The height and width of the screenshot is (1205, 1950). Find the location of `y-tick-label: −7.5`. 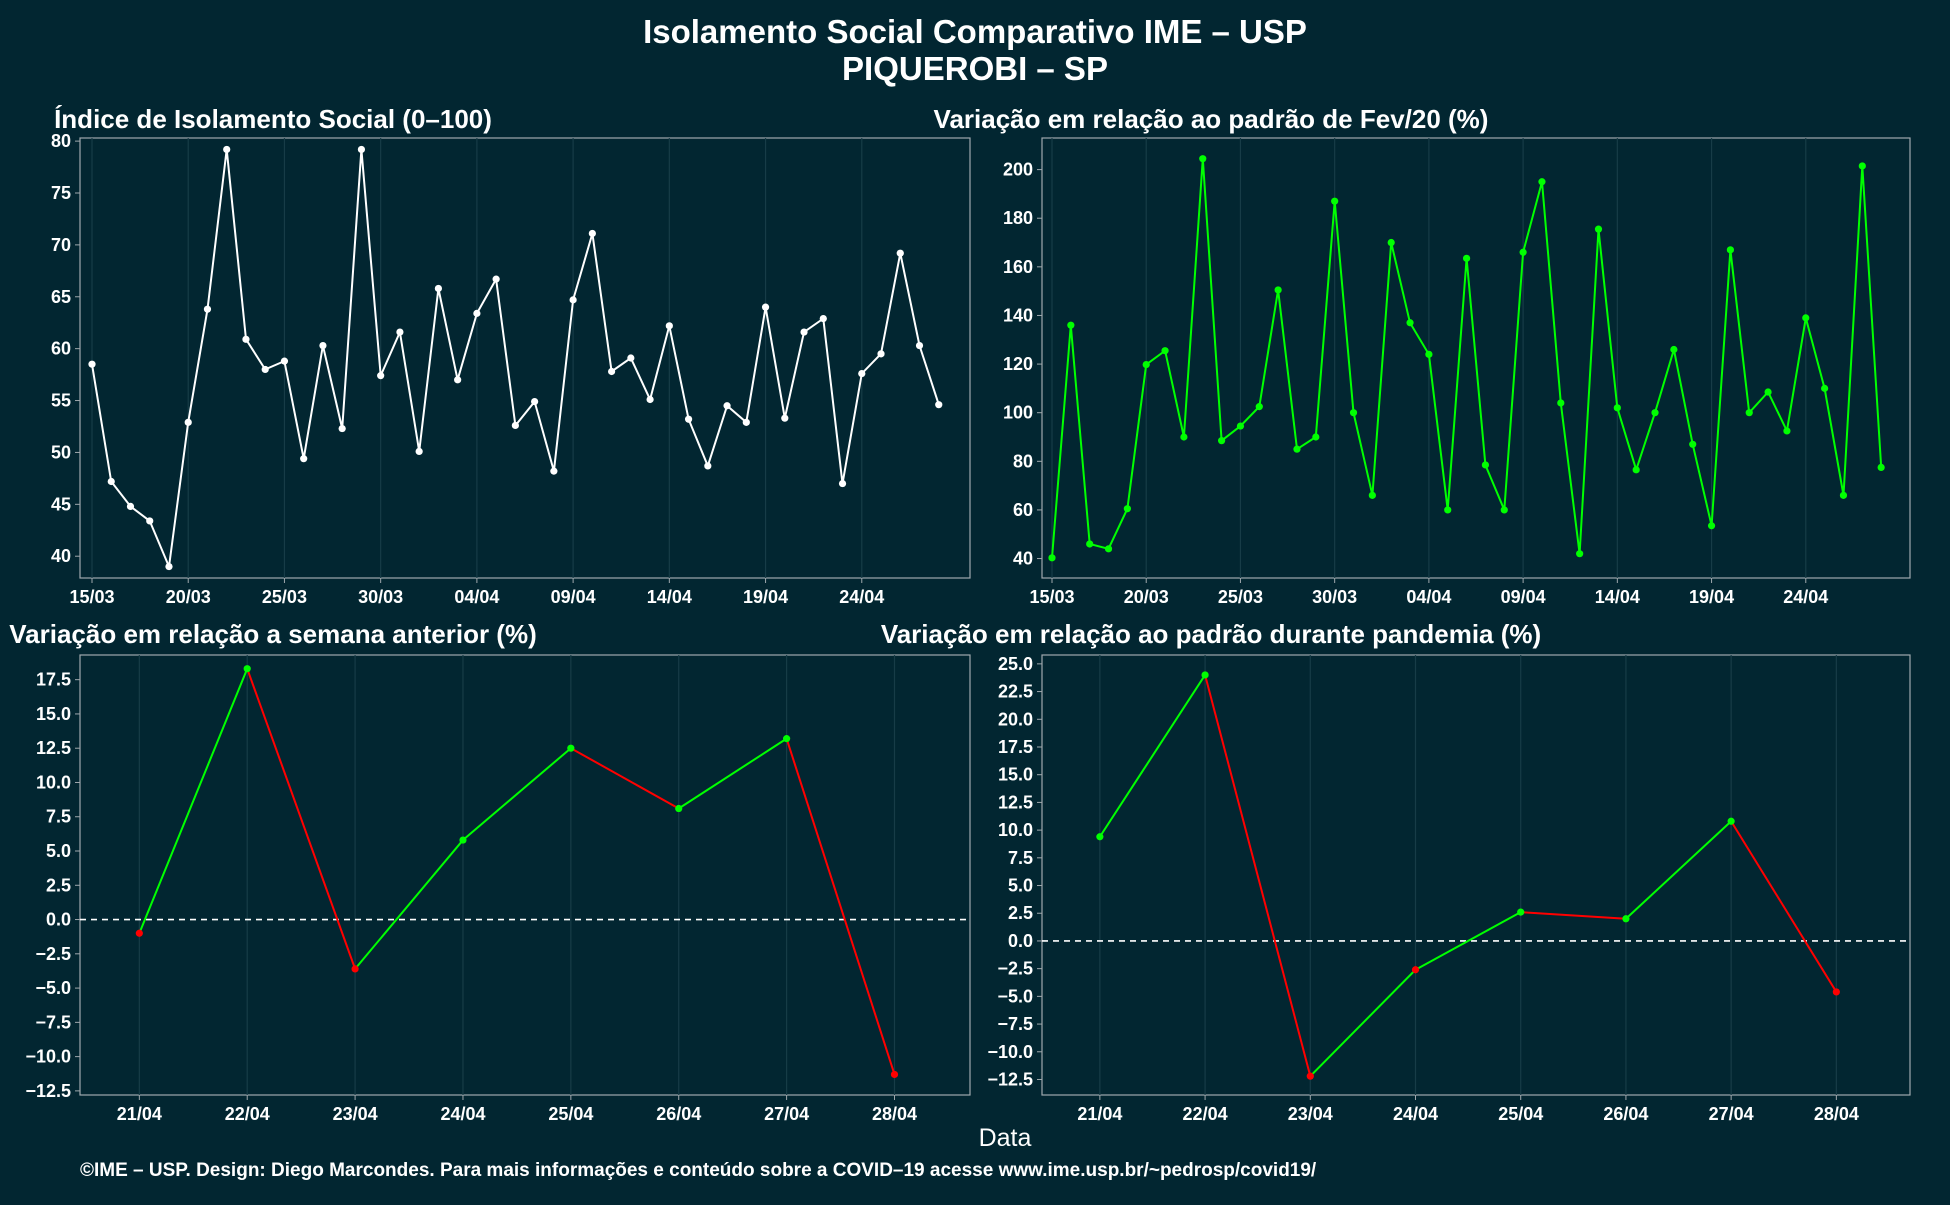

y-tick-label: −7.5 is located at coordinates (1015, 1024).